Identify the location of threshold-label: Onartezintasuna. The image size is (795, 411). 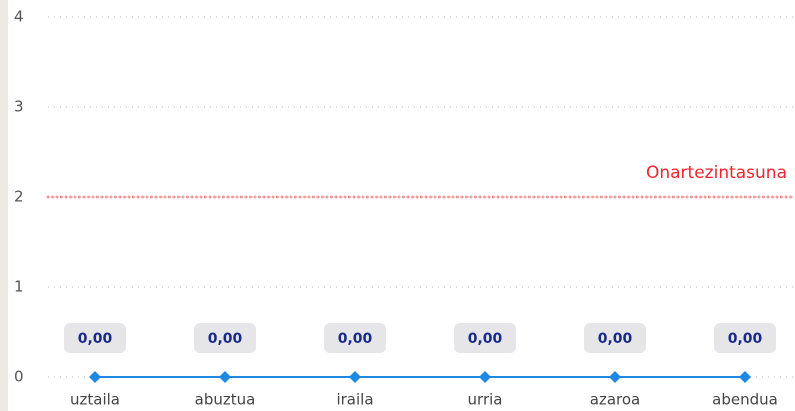
(716, 173).